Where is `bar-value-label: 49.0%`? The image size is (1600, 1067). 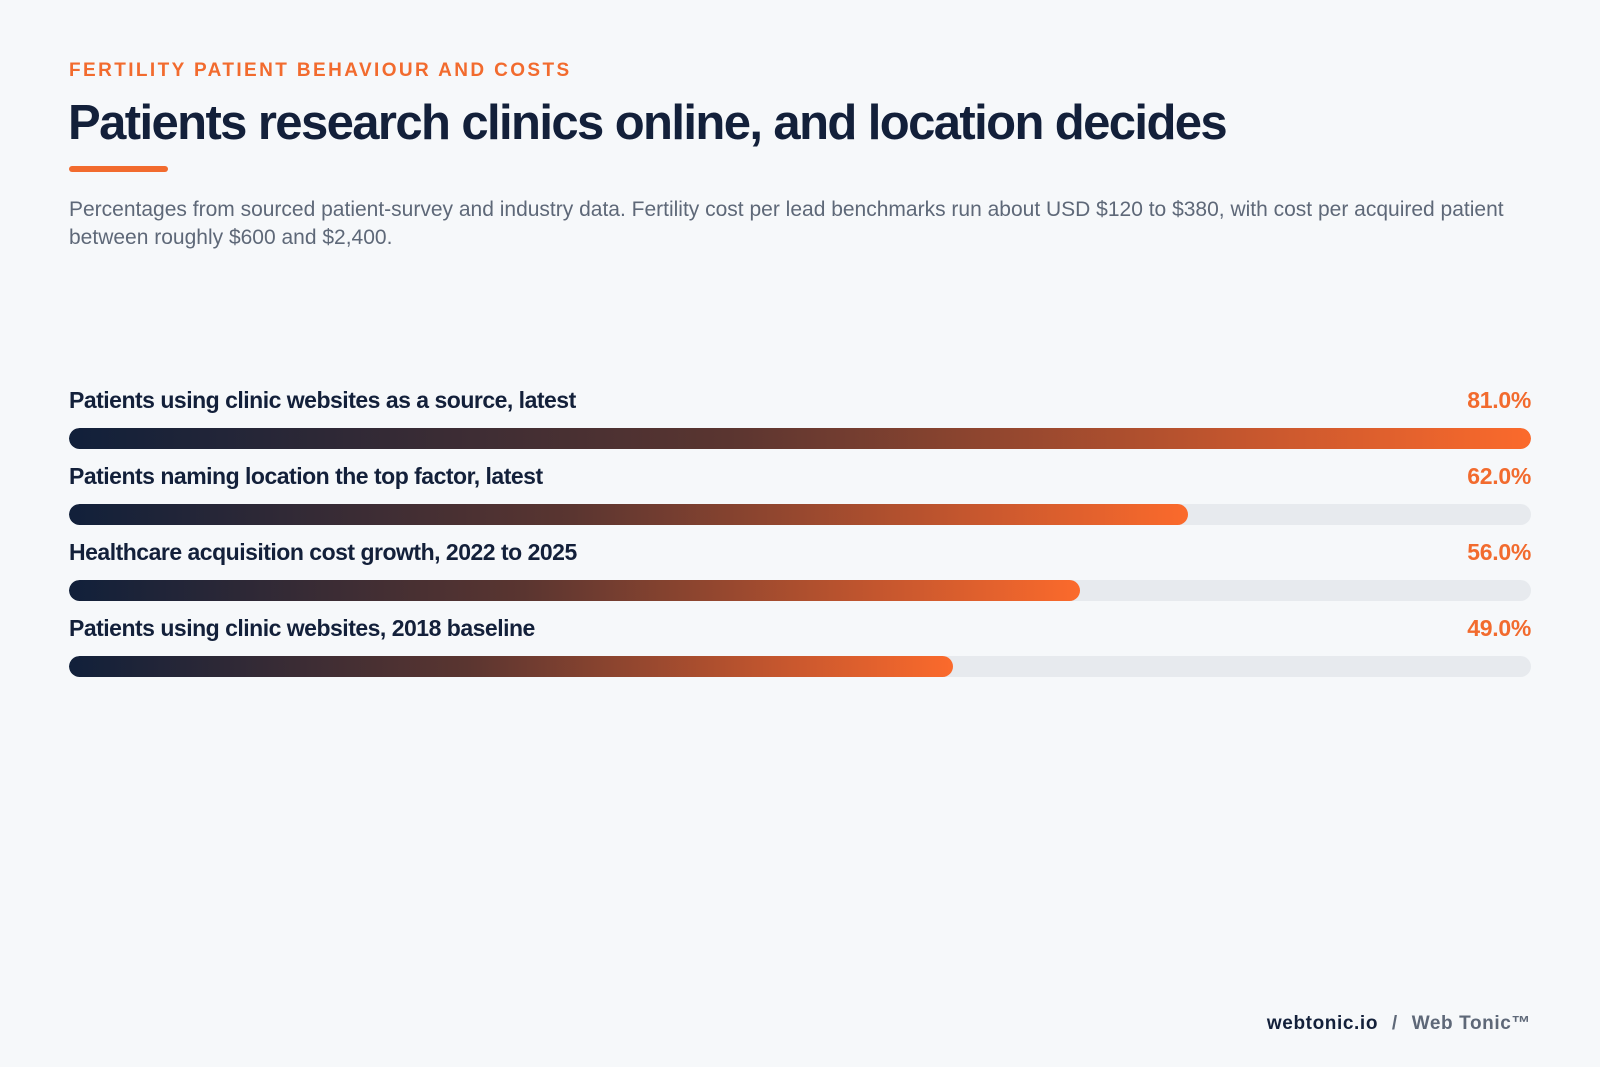 bar-value-label: 49.0% is located at coordinates (1499, 628).